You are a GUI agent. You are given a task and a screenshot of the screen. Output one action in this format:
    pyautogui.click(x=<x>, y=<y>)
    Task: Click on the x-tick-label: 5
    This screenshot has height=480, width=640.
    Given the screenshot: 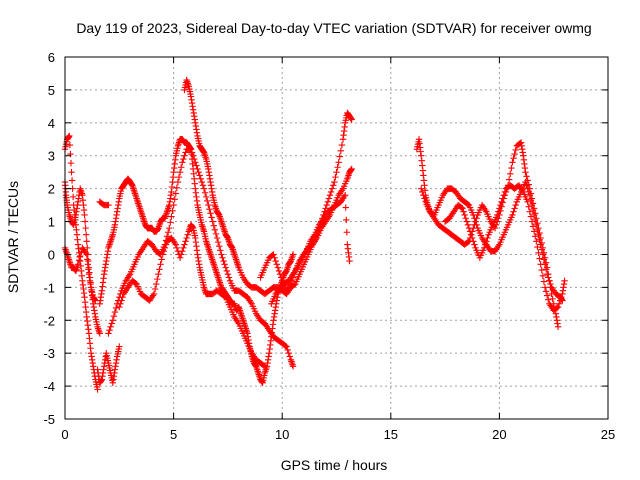 What is the action you would take?
    pyautogui.click(x=173, y=434)
    